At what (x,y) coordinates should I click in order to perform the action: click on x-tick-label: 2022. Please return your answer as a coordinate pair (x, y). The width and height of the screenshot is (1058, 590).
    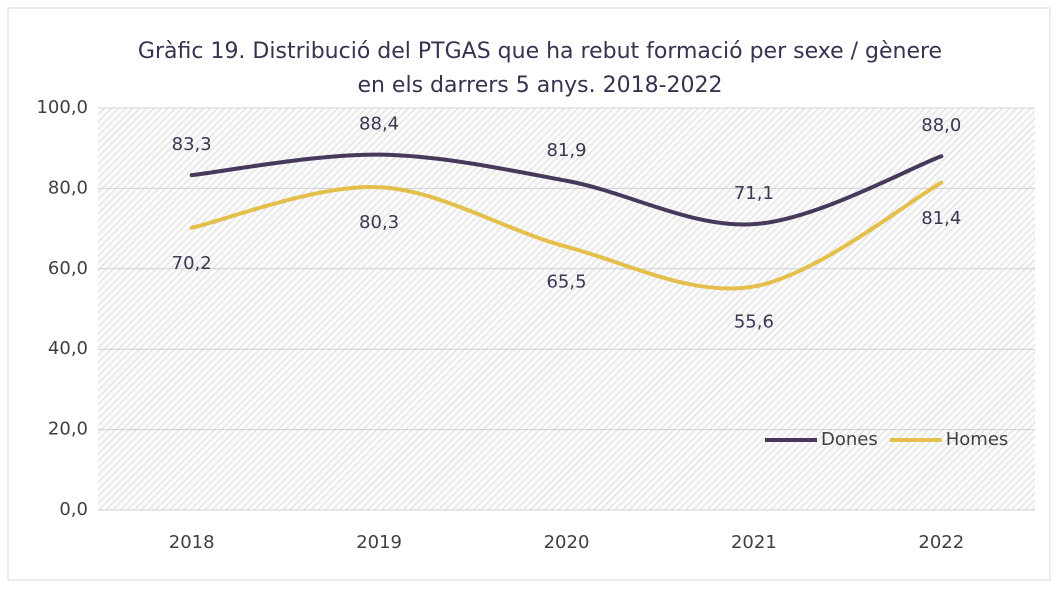
    Looking at the image, I should click on (941, 542).